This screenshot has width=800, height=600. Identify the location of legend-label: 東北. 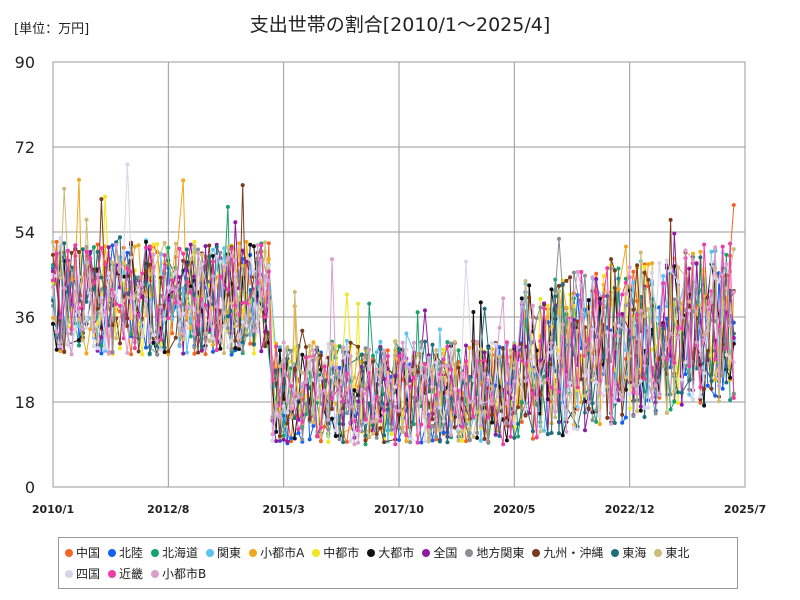
(677, 553).